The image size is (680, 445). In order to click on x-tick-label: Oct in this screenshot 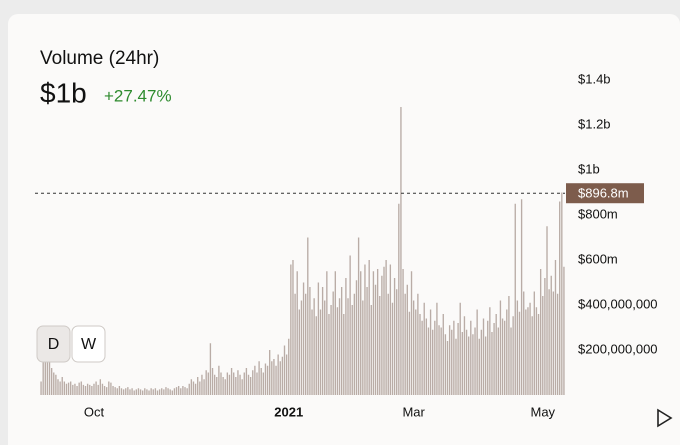, I will do `click(94, 411)`.